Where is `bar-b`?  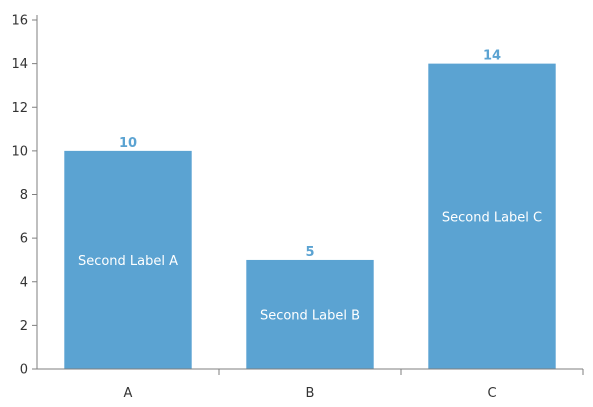 bar-b is located at coordinates (310, 314).